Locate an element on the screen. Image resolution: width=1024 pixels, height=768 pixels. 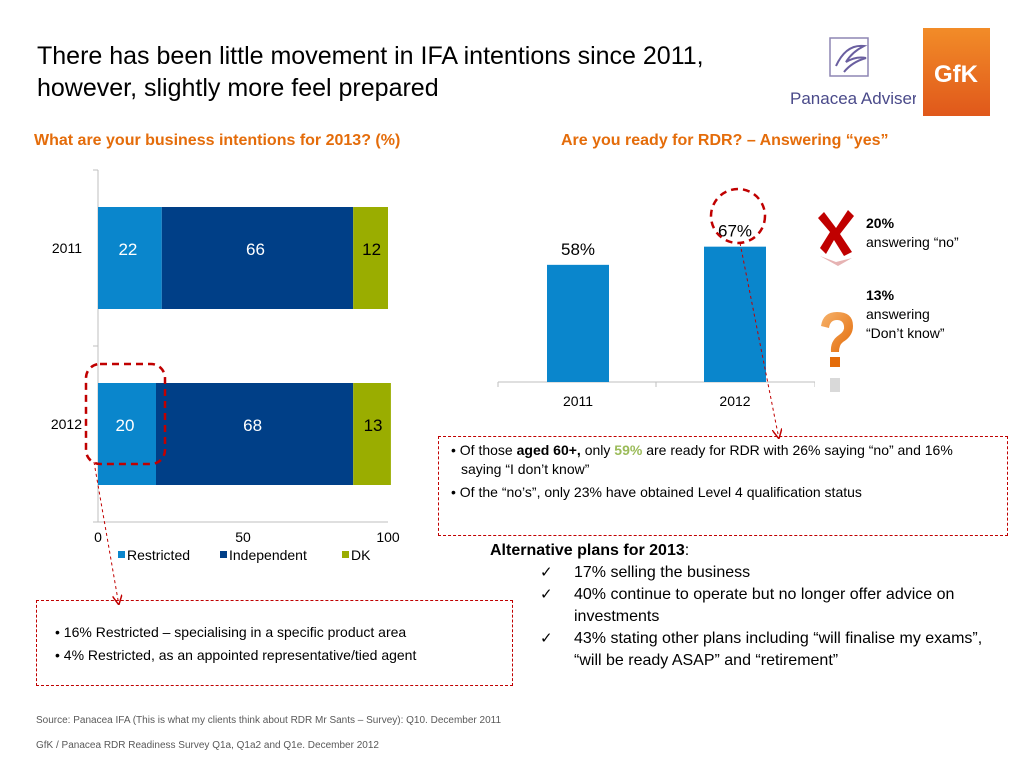
bar-restricted-2011 is located at coordinates (130, 258).